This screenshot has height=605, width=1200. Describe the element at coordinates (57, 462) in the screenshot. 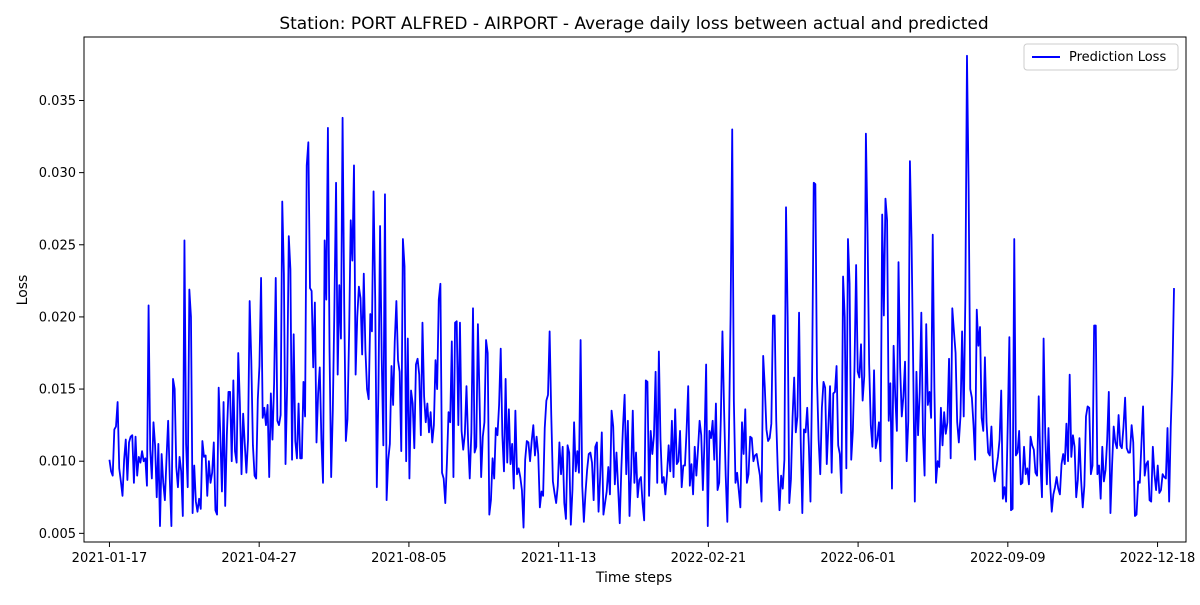

I see `y-tick-label: 0.010` at that location.